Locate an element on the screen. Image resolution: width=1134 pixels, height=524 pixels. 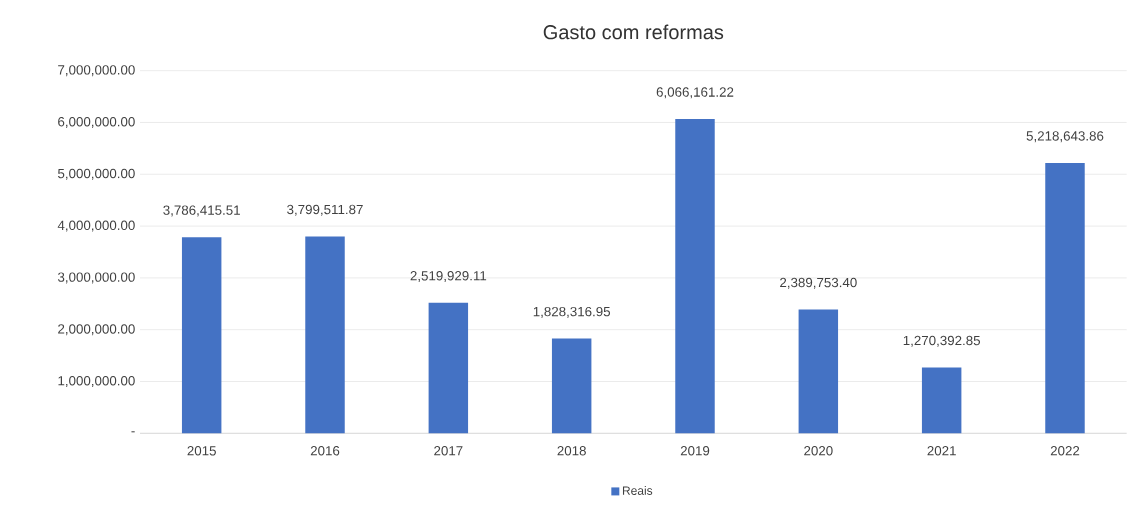
data-label: 1,828,316.95 is located at coordinates (572, 312).